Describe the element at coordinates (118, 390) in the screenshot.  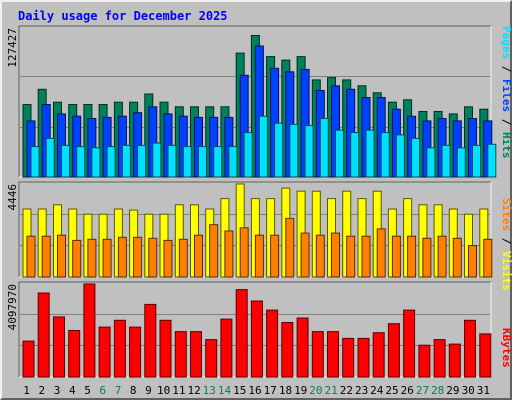
I see `x-tick-label-day-7: 7` at that location.